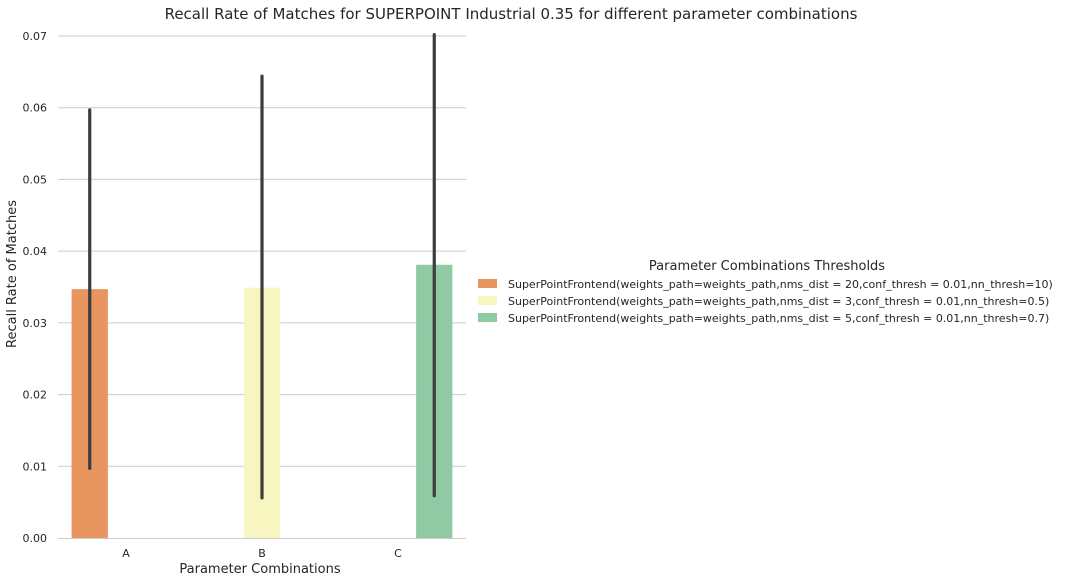 Image resolution: width=1065 pixels, height=582 pixels. What do you see at coordinates (35, 395) in the screenshot?
I see `y-tick-label: 0.02` at bounding box center [35, 395].